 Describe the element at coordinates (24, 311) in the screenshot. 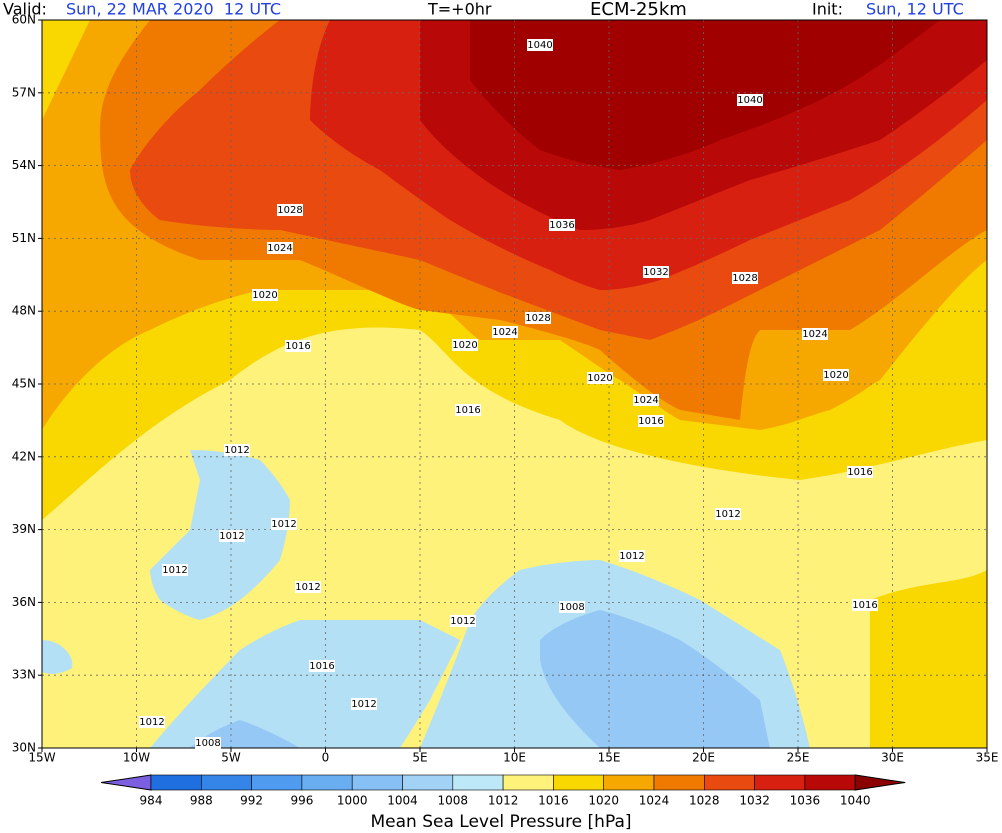

I see `lat-label: 48N` at that location.